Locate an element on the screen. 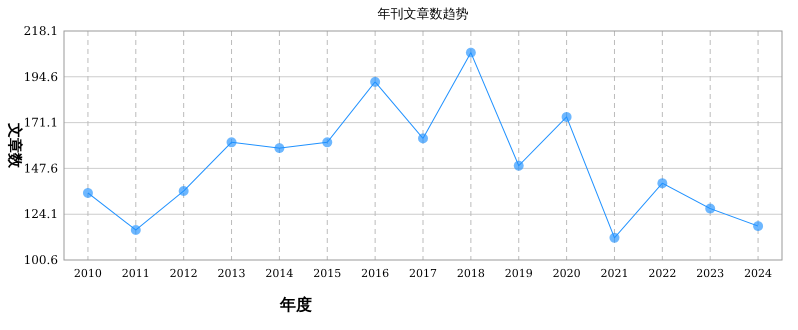 The width and height of the screenshot is (798, 330). x-tick-label: 2023 is located at coordinates (710, 273).